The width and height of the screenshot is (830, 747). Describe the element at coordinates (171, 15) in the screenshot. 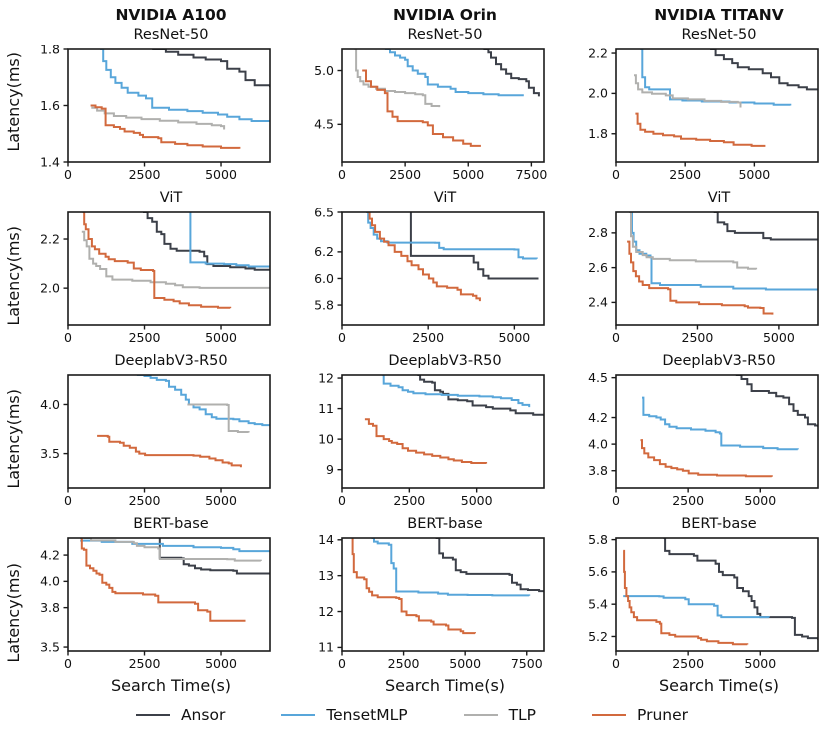

I see `hardware-column-title: NVIDIA A100` at that location.